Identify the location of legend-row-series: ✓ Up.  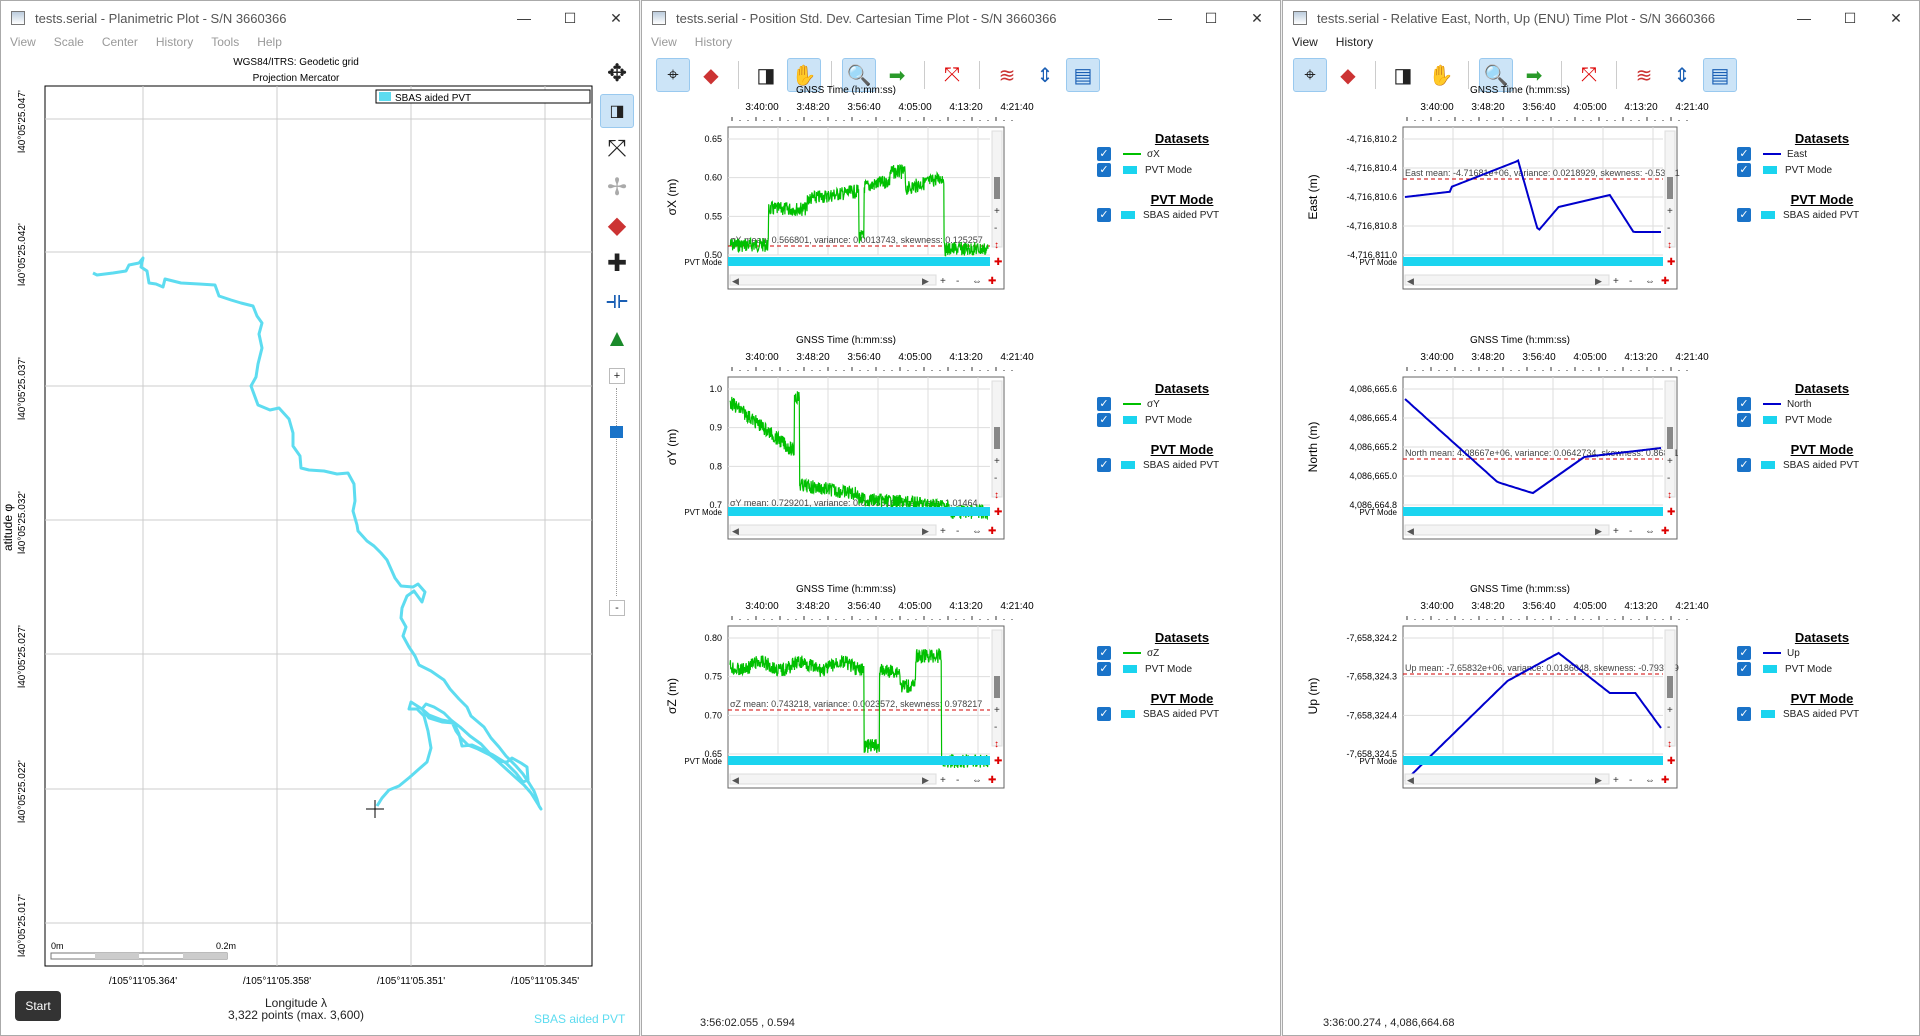
(1812, 653).